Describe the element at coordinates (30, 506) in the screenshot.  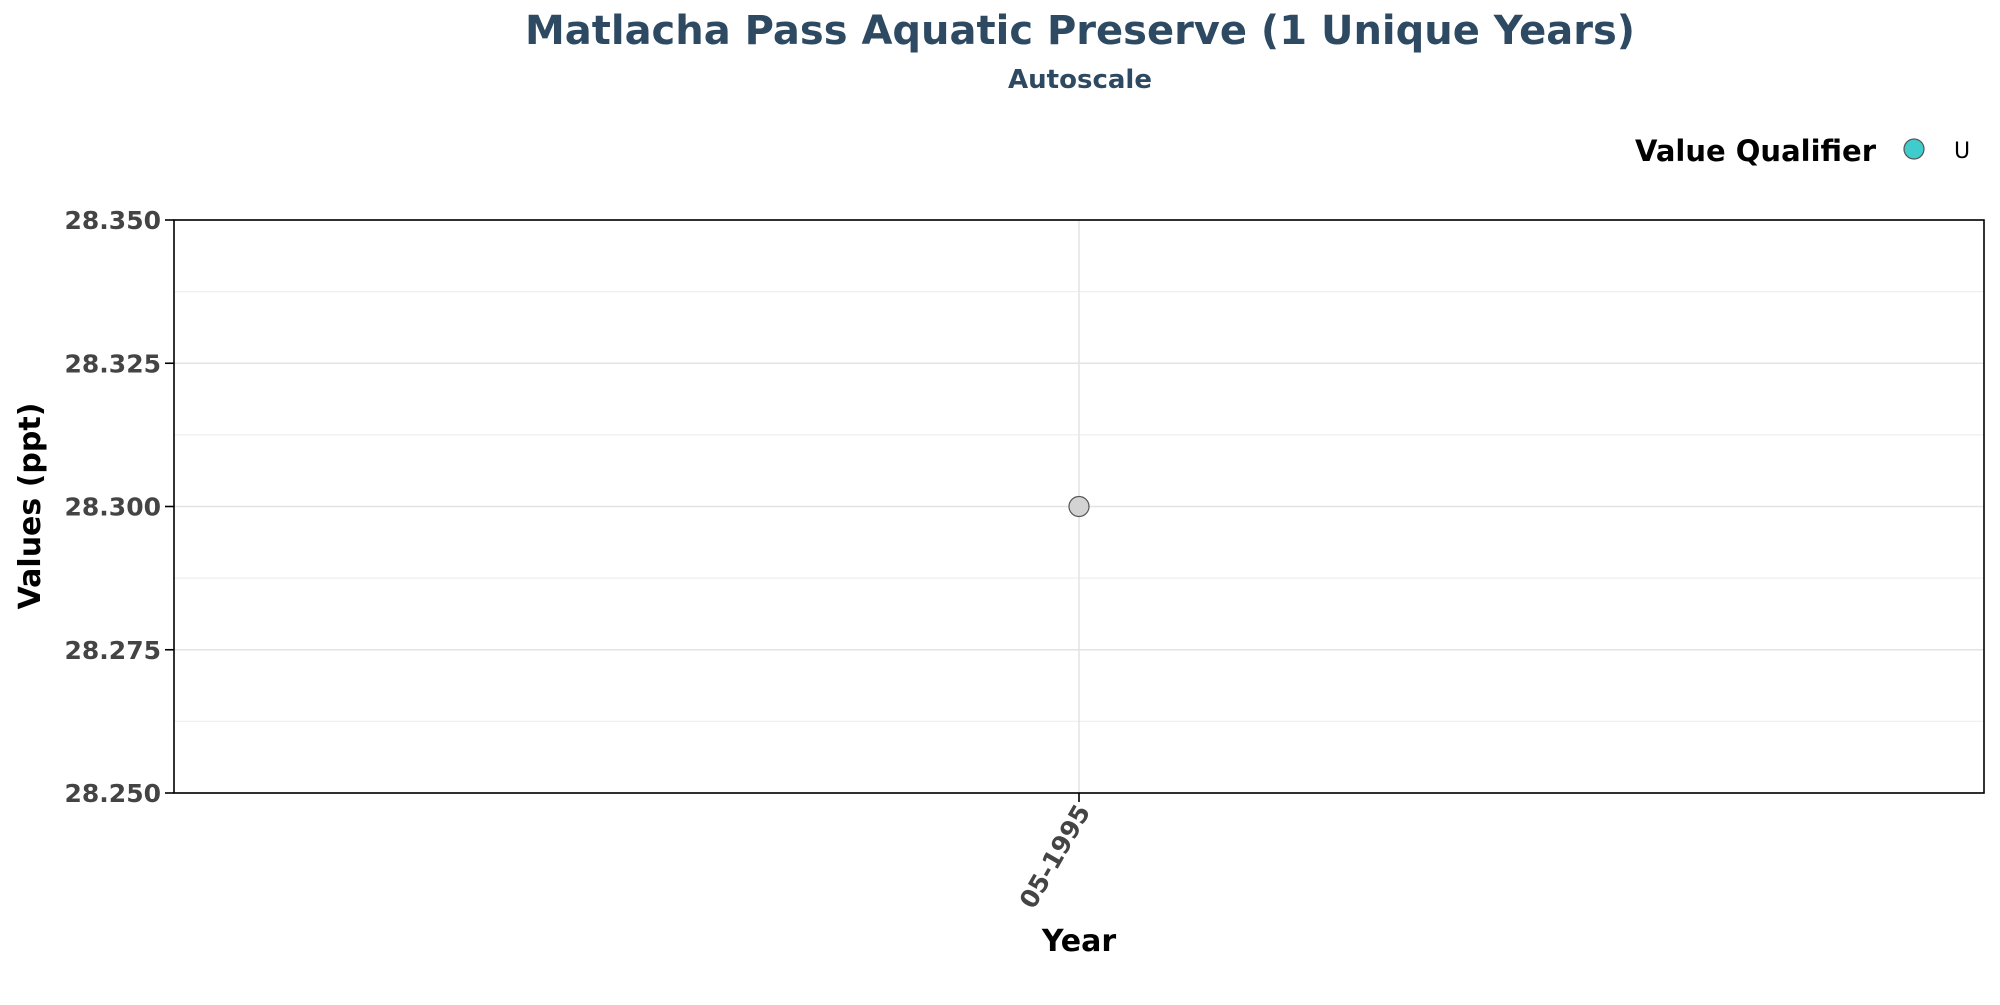
I see `y-axis-title: Values (ppt)` at that location.